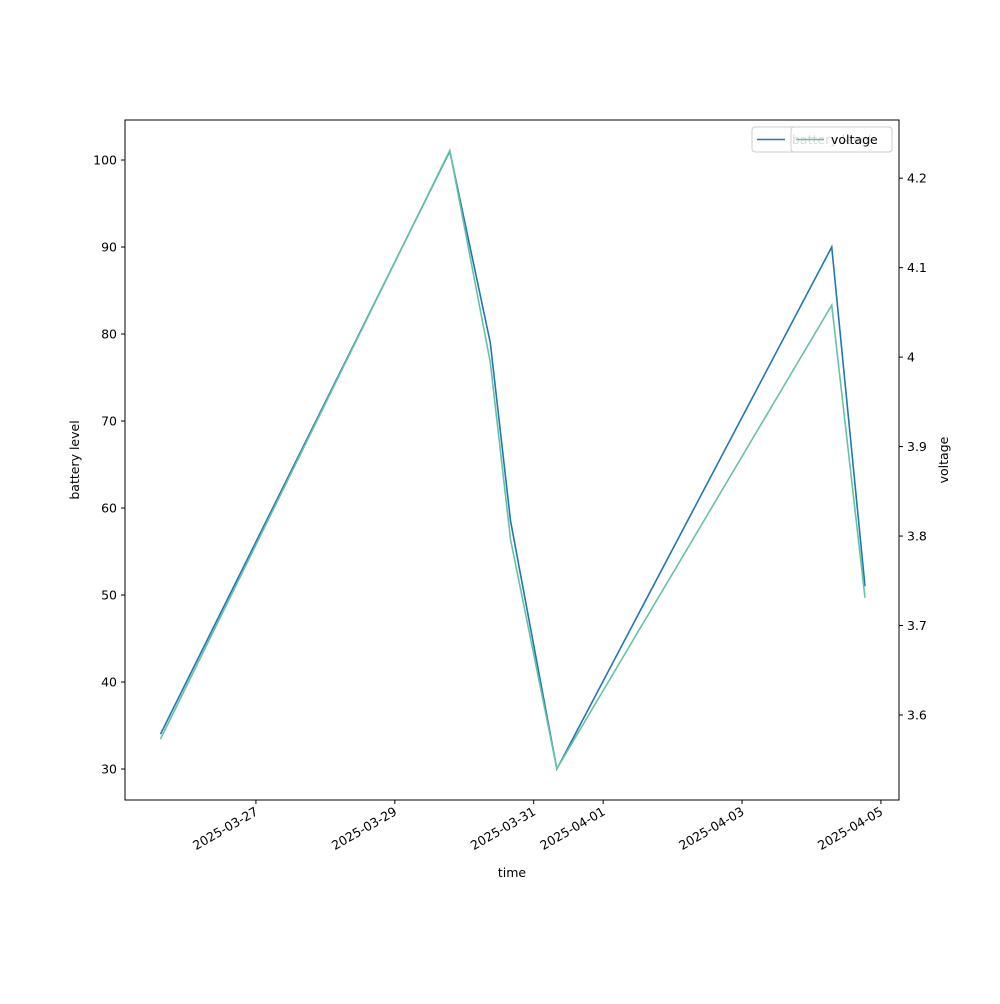  Describe the element at coordinates (911, 357) in the screenshot. I see `y2-tick-label: 4` at that location.